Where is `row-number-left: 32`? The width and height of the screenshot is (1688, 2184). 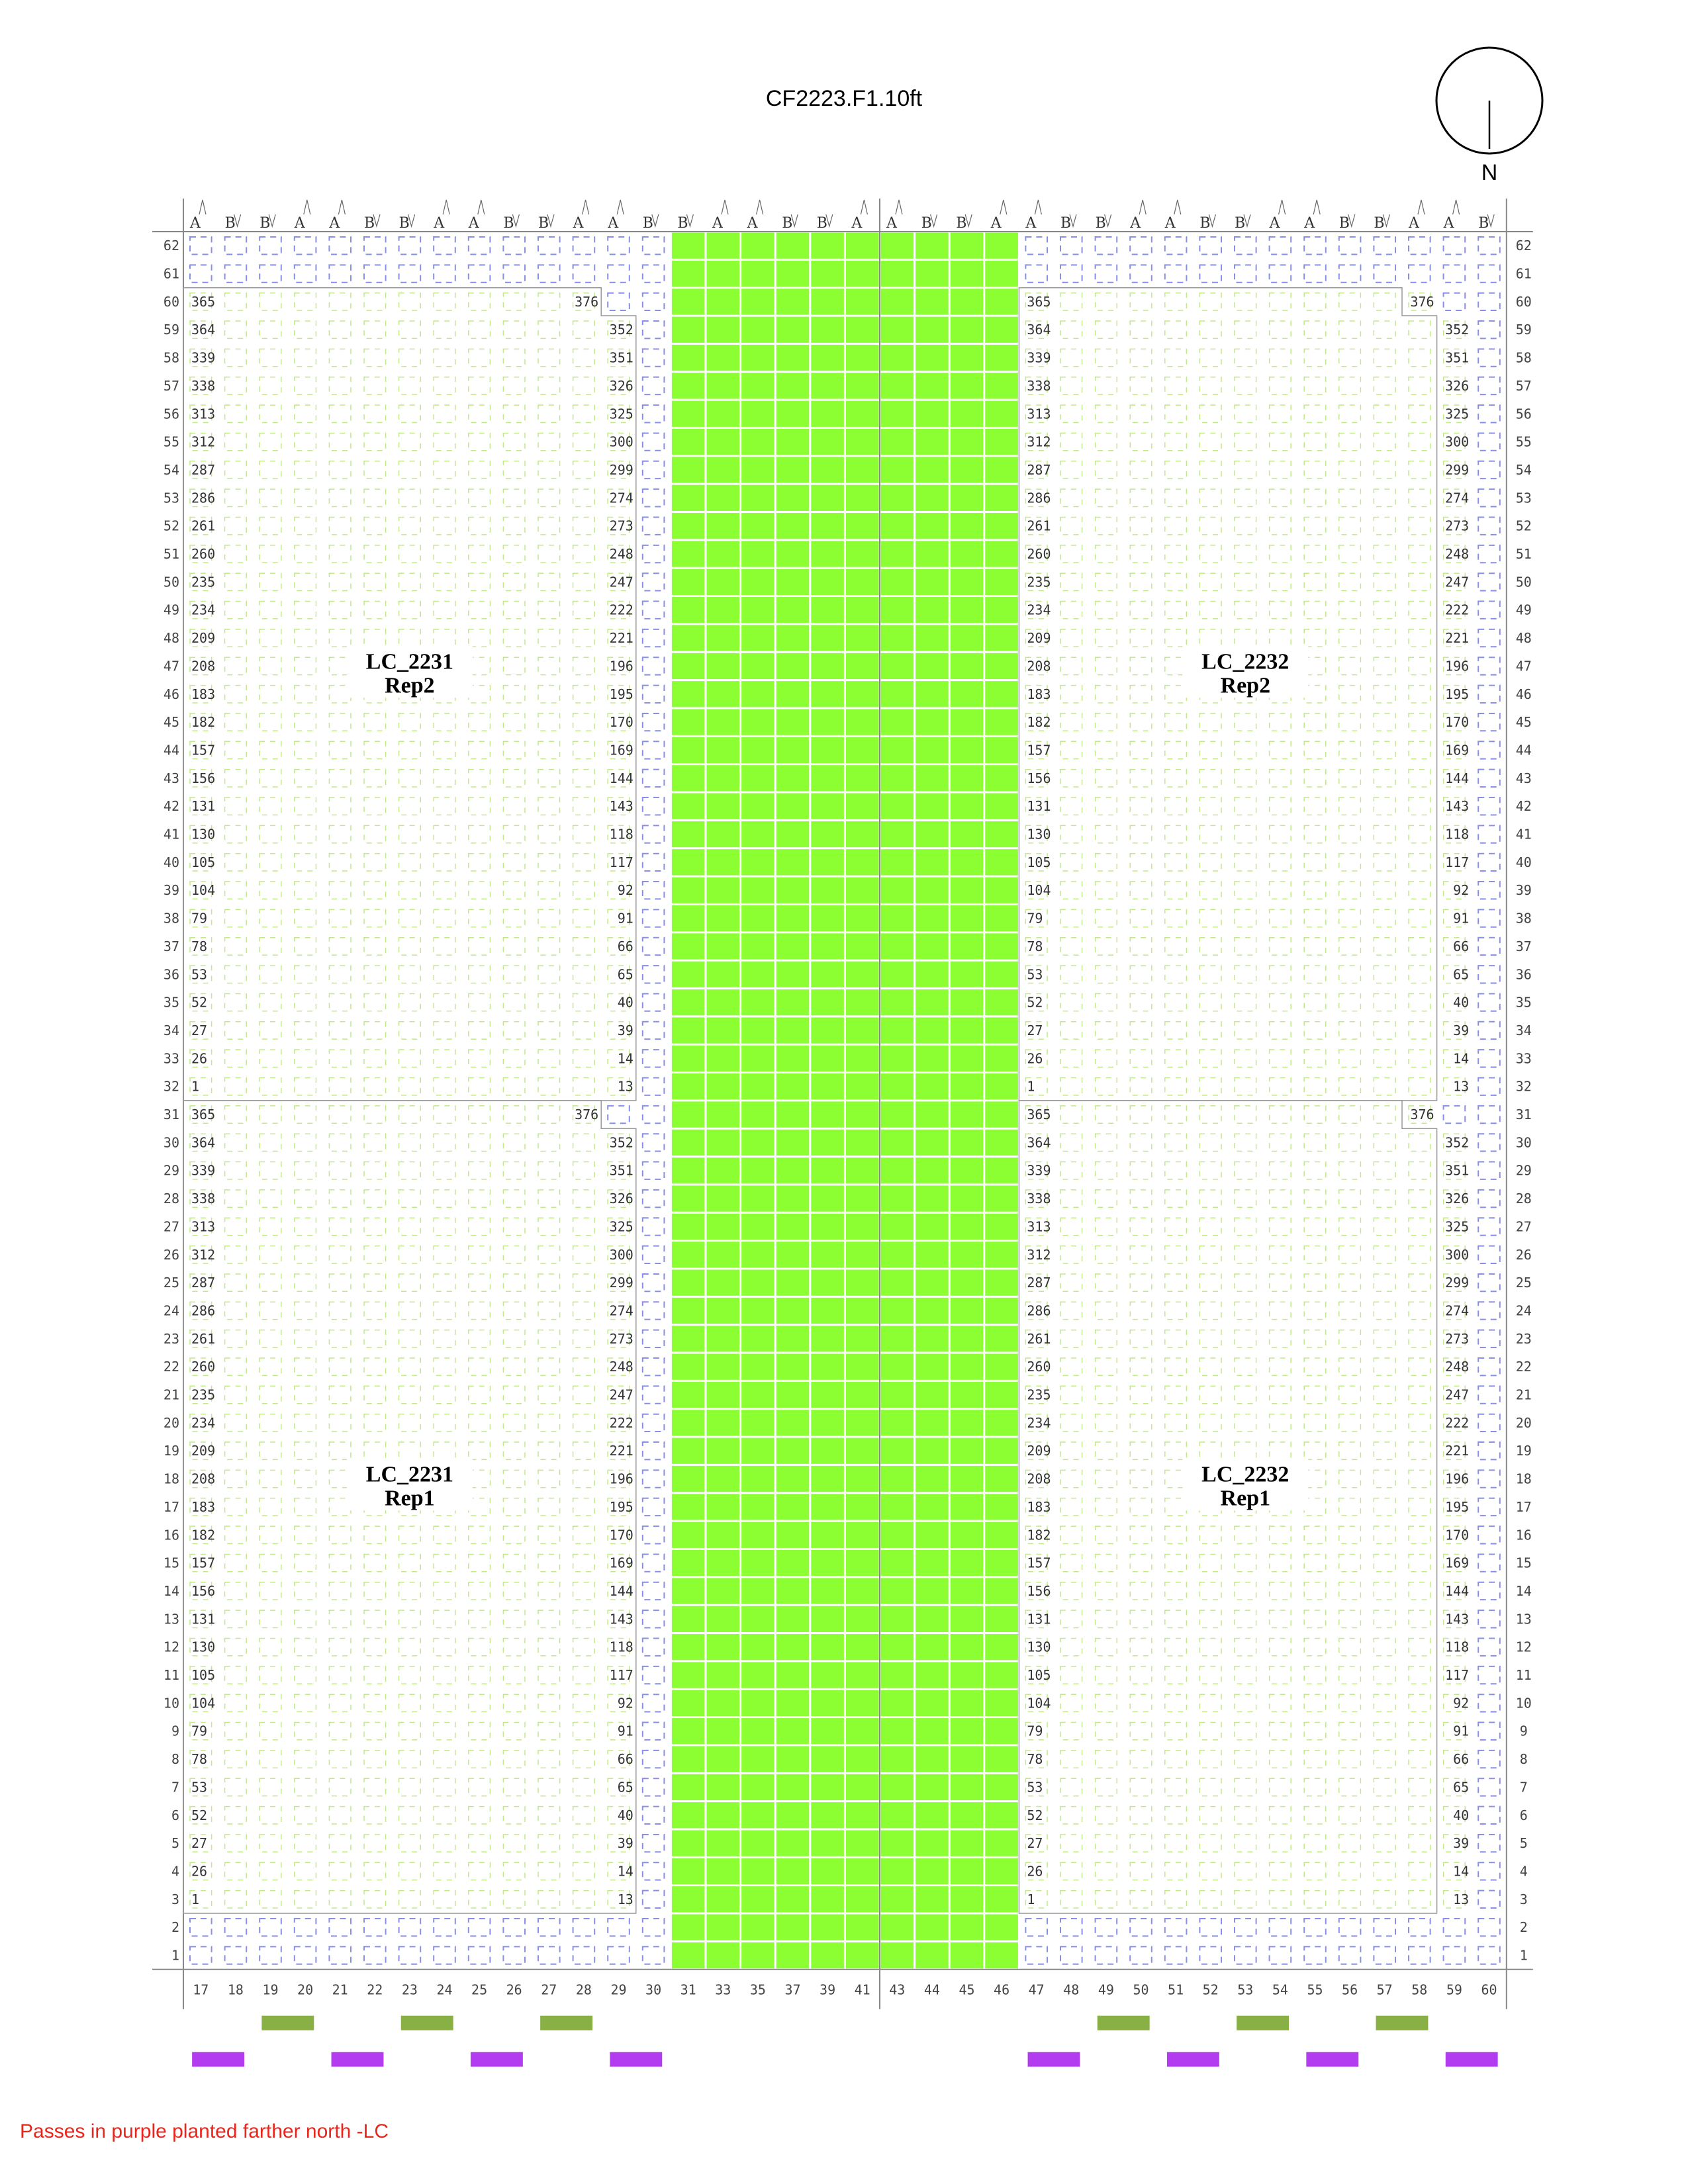
row-number-left: 32 is located at coordinates (171, 1087).